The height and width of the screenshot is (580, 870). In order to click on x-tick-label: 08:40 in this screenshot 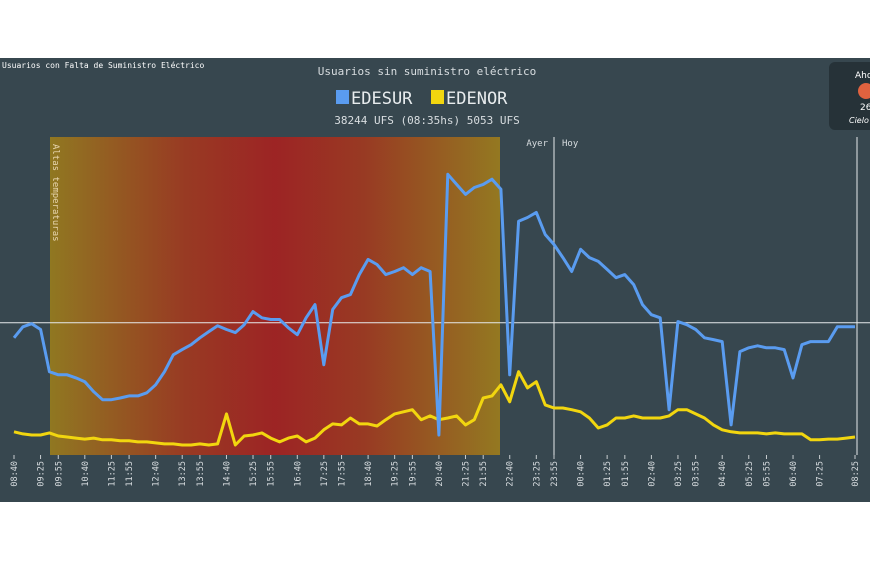, I will do `click(15, 474)`.